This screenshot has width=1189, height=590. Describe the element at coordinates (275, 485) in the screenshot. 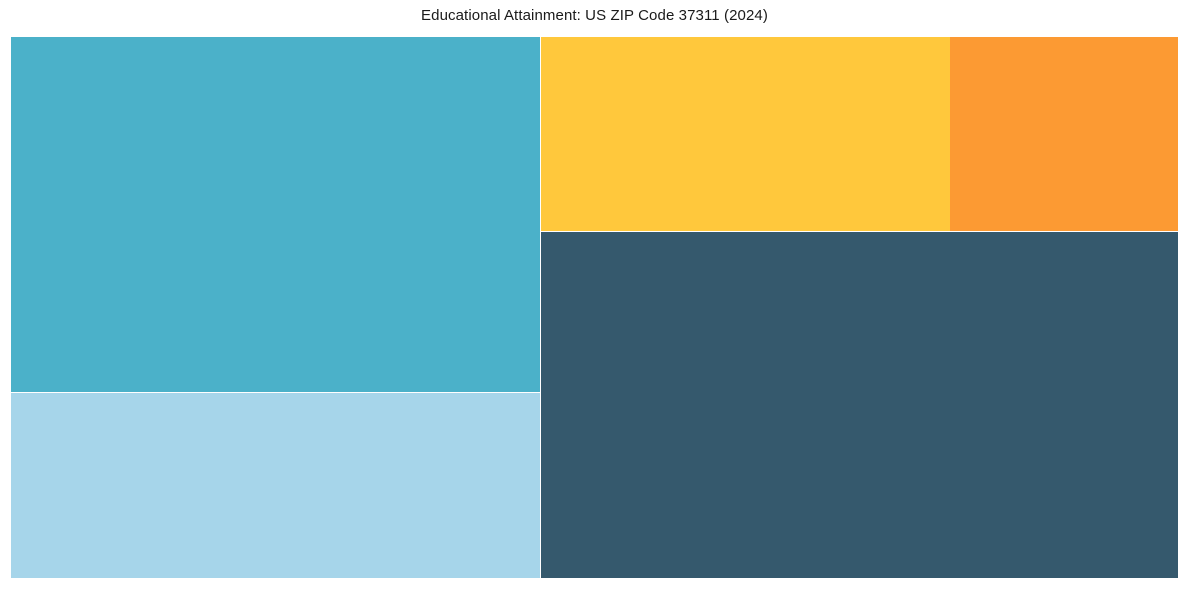

I see `tile-light-blue: Bachelor's degree` at that location.